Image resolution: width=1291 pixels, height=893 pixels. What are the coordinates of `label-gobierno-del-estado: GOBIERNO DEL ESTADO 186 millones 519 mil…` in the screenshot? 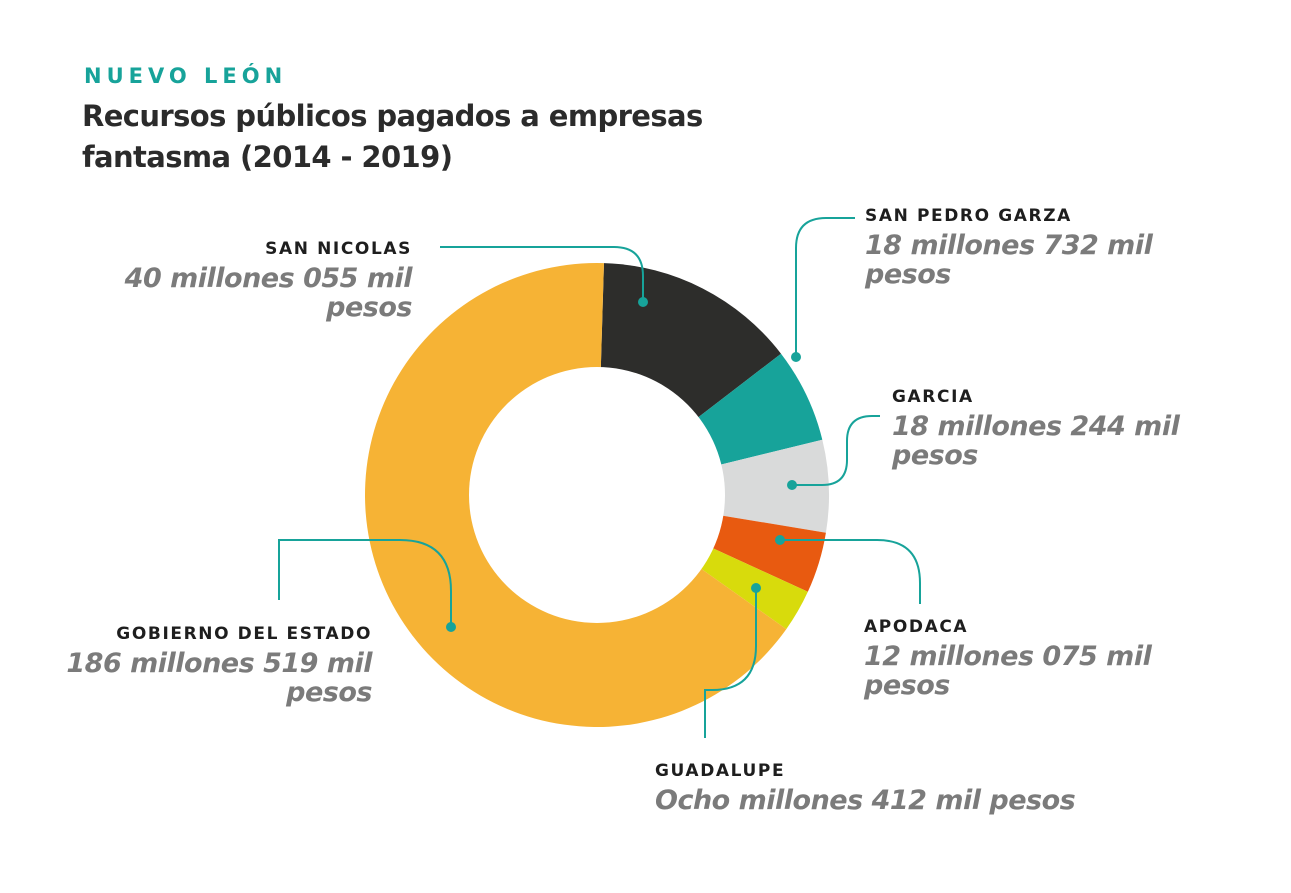 It's located at (201, 665).